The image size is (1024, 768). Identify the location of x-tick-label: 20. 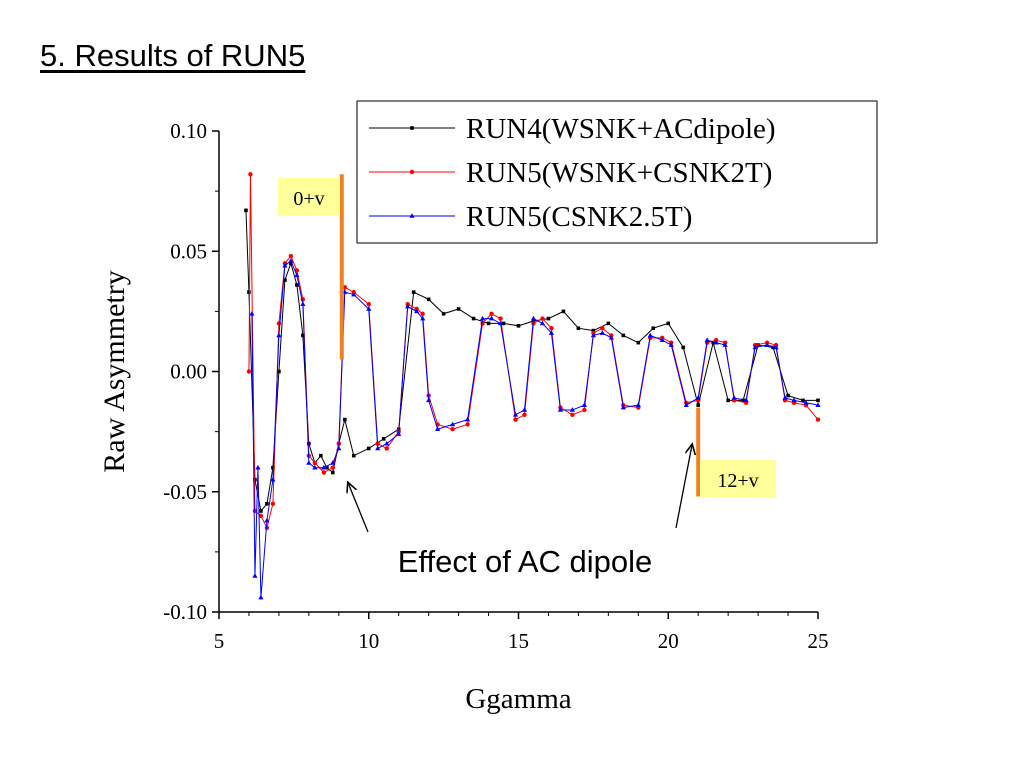
(668, 641).